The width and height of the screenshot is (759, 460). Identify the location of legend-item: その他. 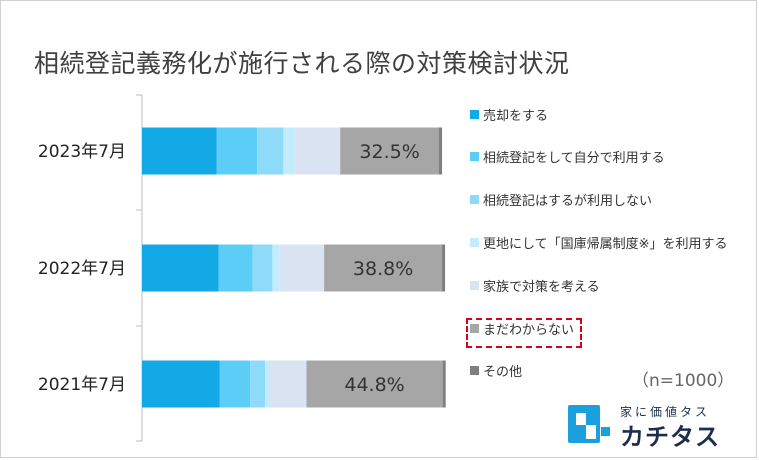
(496, 371).